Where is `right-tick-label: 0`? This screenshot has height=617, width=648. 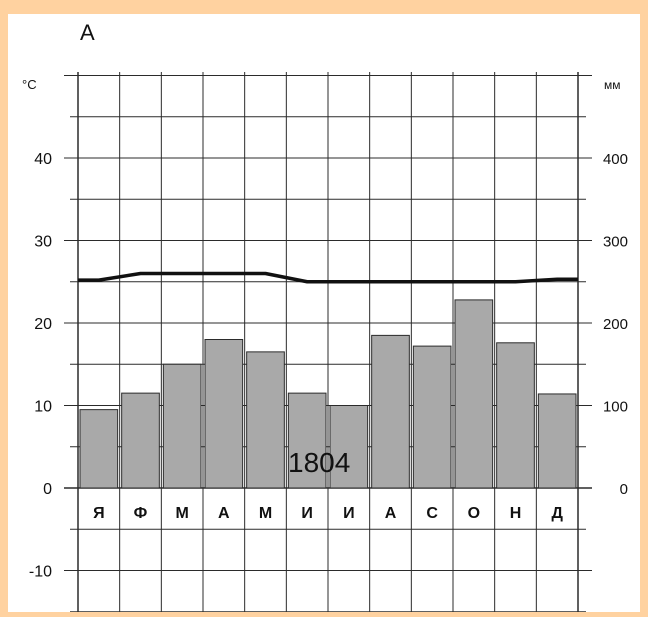 right-tick-label: 0 is located at coordinates (624, 489).